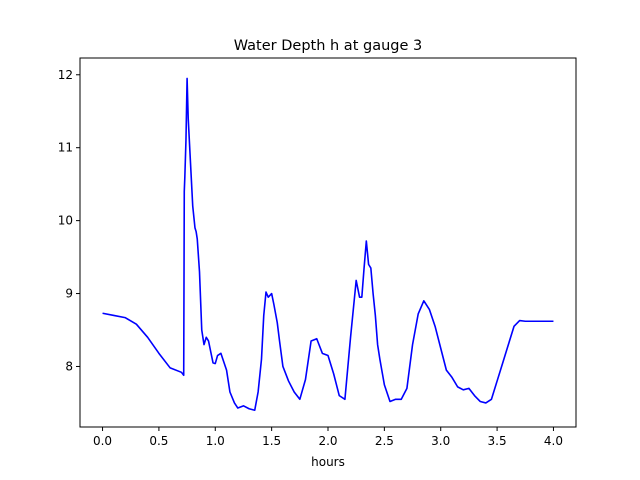 The image size is (640, 480). I want to click on y-tick-label: 12, so click(65, 75).